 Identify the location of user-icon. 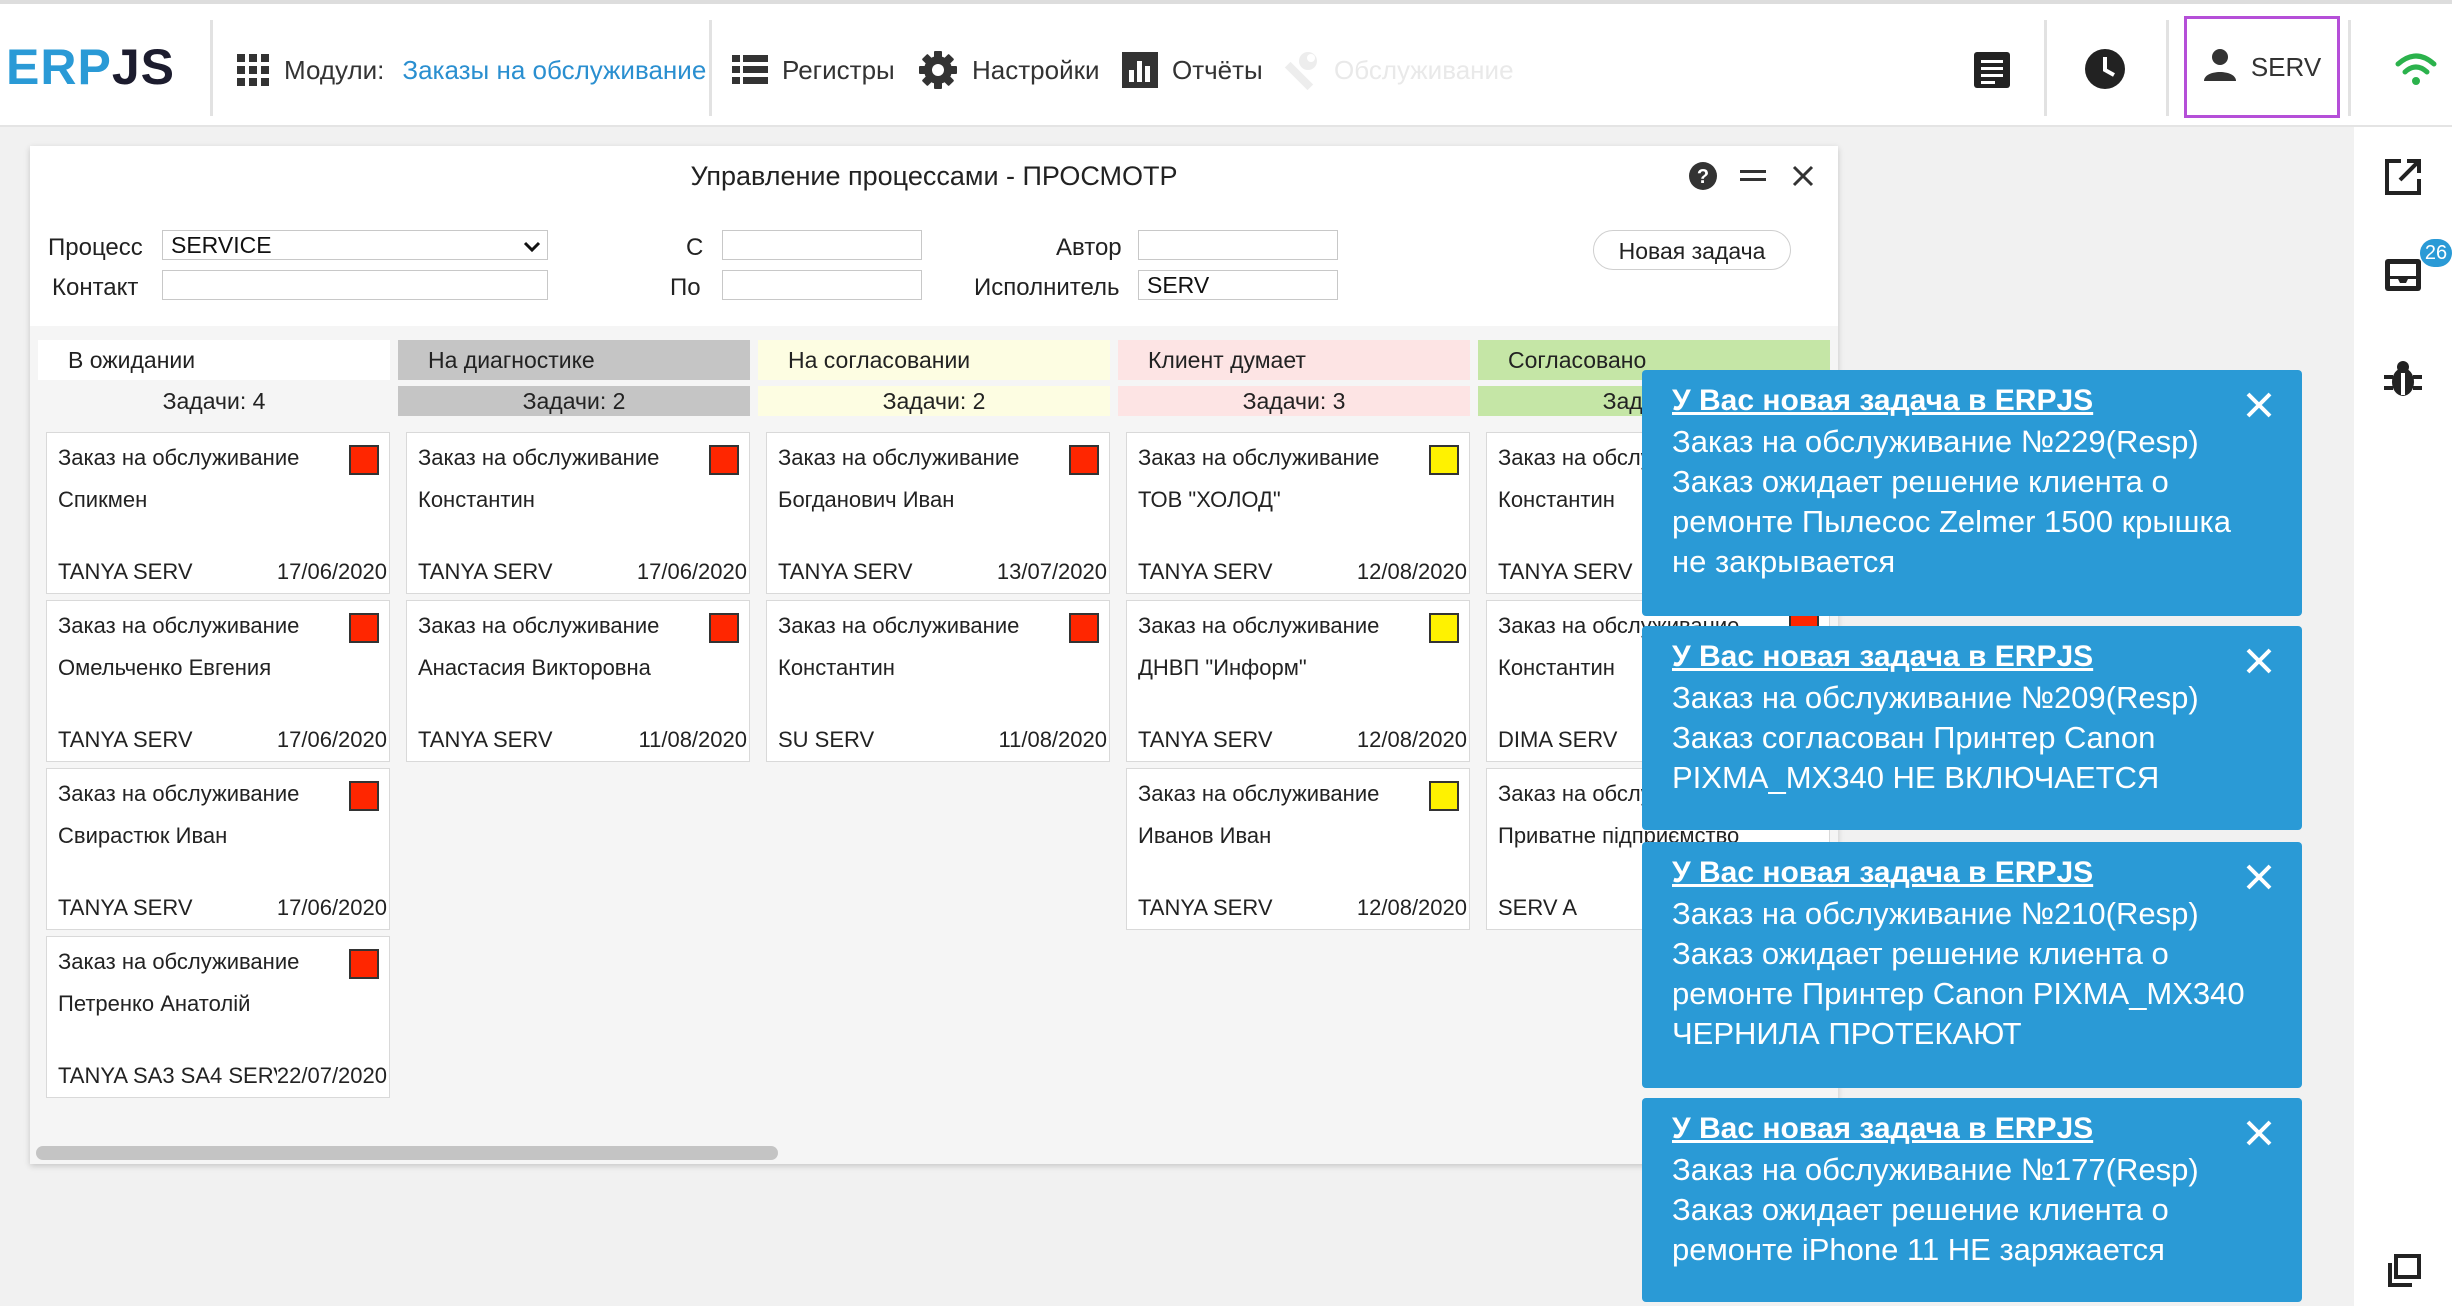
(2220, 67).